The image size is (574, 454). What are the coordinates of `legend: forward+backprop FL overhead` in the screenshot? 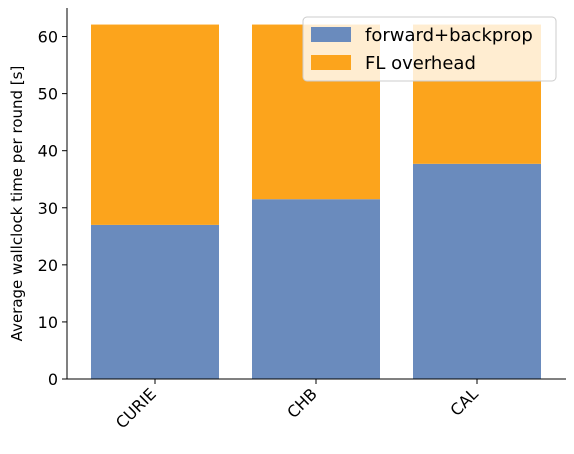 It's located at (429, 49).